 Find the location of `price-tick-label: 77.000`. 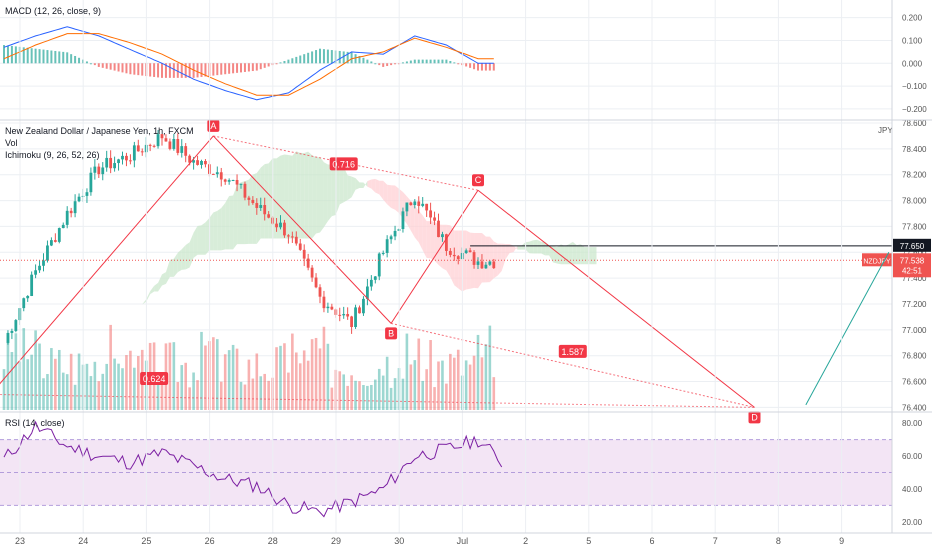

price-tick-label: 77.000 is located at coordinates (914, 330).